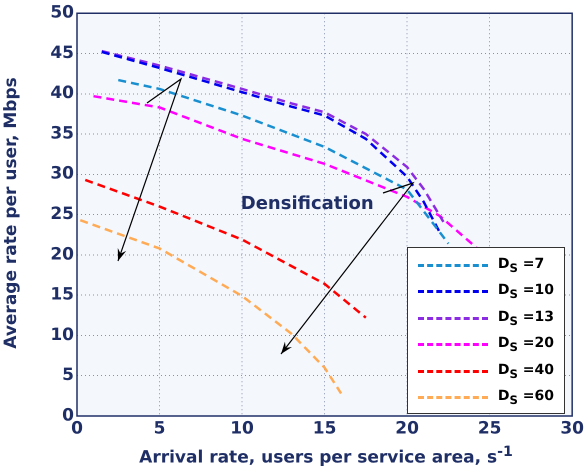  What do you see at coordinates (526, 292) in the screenshot?
I see `legend-label: D$_{S}$ =10` at bounding box center [526, 292].